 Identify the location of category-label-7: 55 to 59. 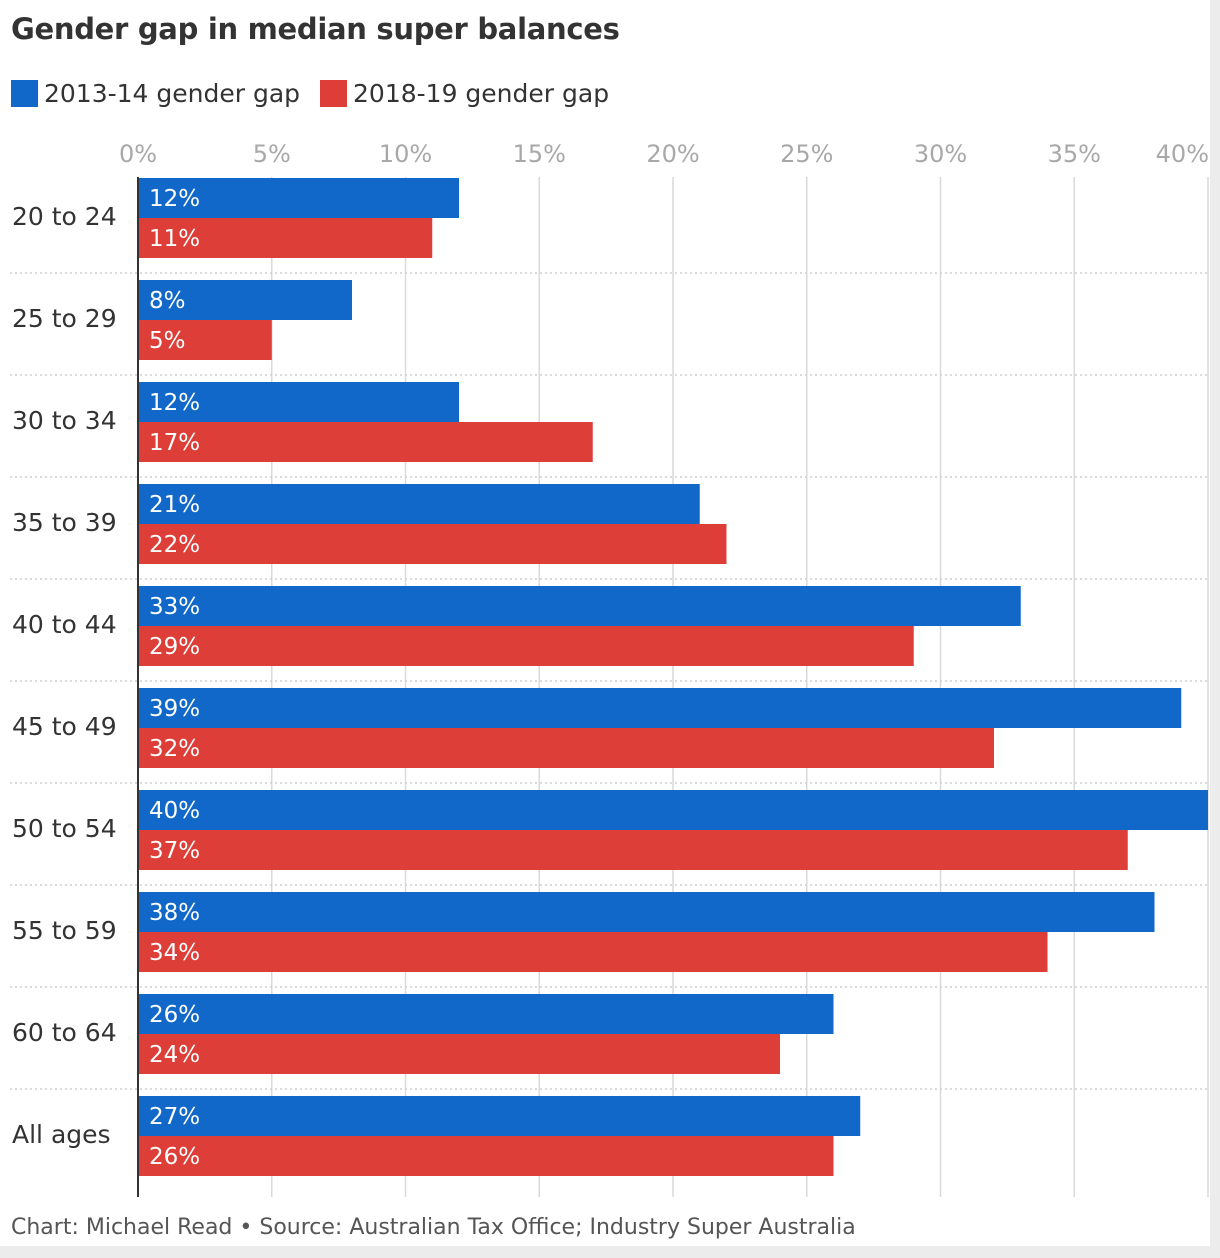
(64, 930).